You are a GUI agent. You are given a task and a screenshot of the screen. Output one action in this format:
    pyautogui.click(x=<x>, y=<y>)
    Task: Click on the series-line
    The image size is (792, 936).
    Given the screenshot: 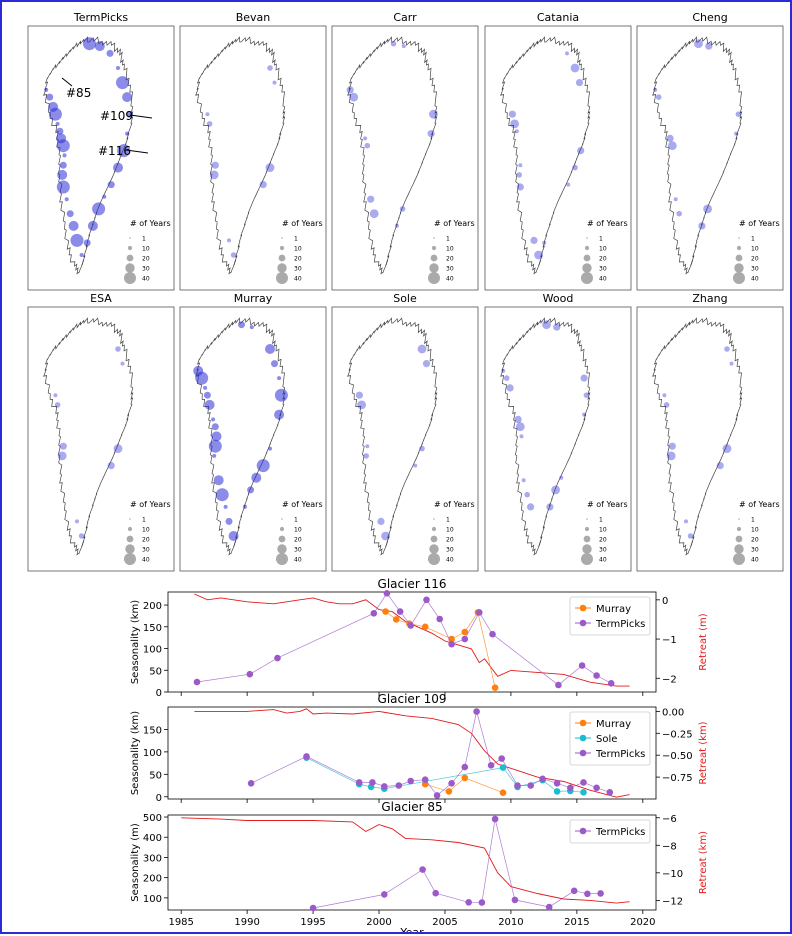 What is the action you would take?
    pyautogui.click(x=430, y=753)
    